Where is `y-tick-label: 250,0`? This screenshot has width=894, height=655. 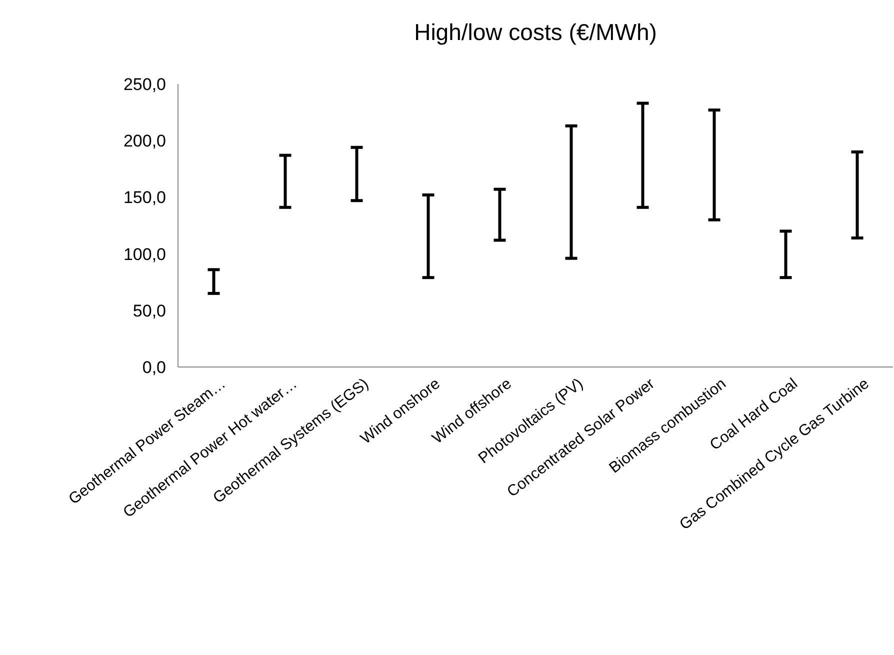
y-tick-label: 250,0 is located at coordinates (144, 84).